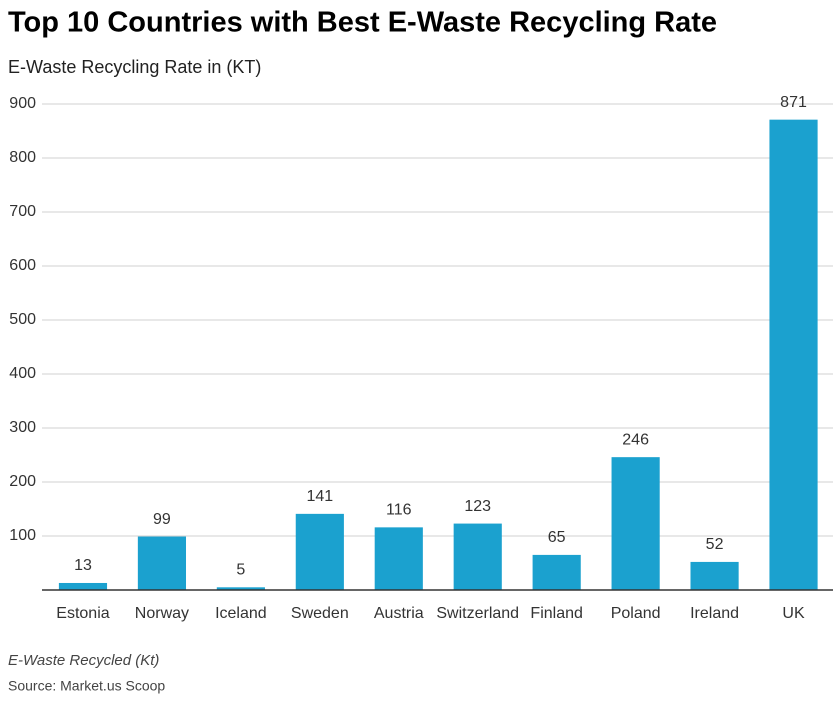  Describe the element at coordinates (22, 265) in the screenshot. I see `y-tick-label: 600` at that location.